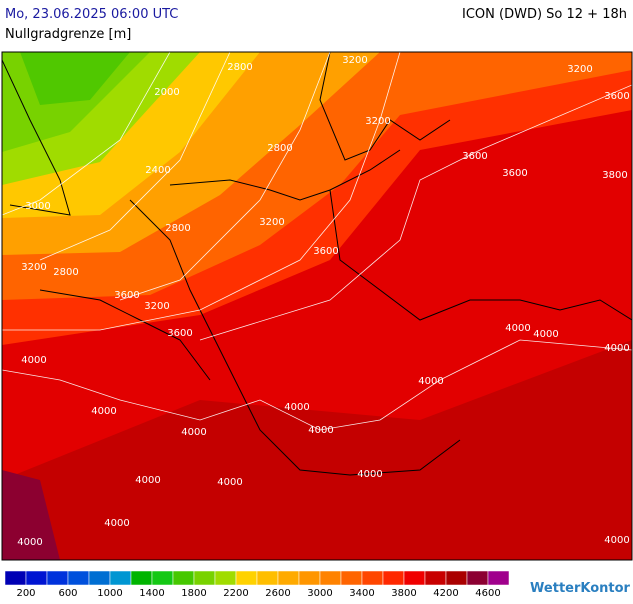 The height and width of the screenshot is (604, 633). I want to click on legend-label: 3400, so click(361, 593).